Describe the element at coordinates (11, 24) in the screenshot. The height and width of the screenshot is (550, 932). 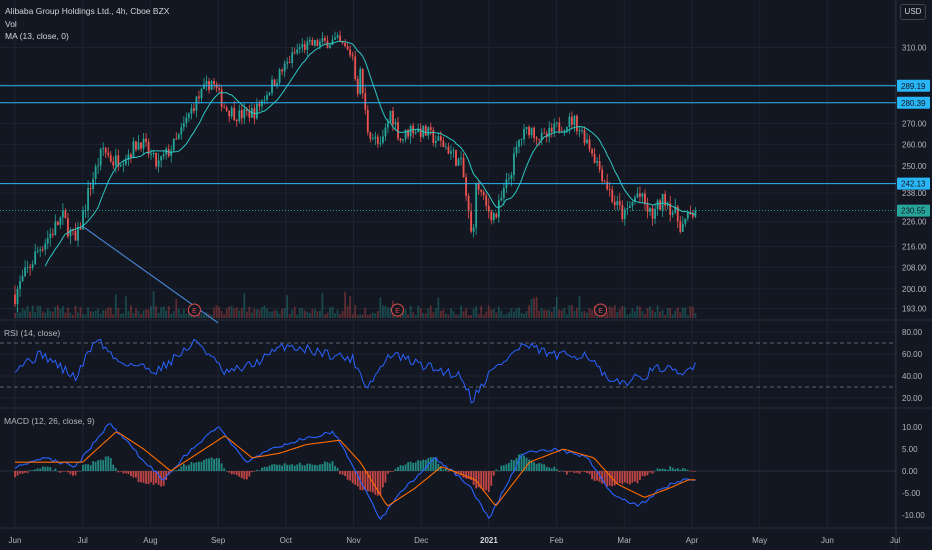
I see `volume-label: Vol` at that location.